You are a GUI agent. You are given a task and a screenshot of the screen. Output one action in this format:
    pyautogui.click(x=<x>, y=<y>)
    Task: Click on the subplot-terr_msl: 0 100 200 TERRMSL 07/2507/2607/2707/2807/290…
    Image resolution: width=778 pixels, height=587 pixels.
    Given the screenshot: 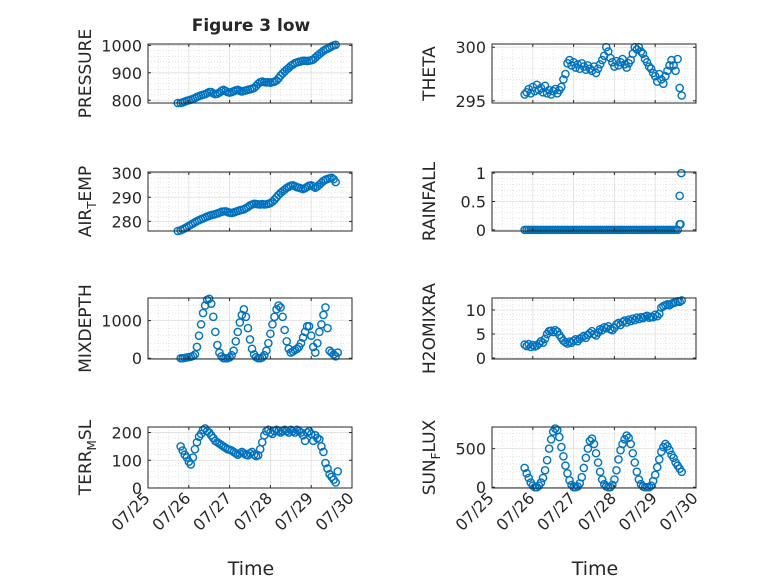 What is the action you would take?
    pyautogui.click(x=217, y=476)
    